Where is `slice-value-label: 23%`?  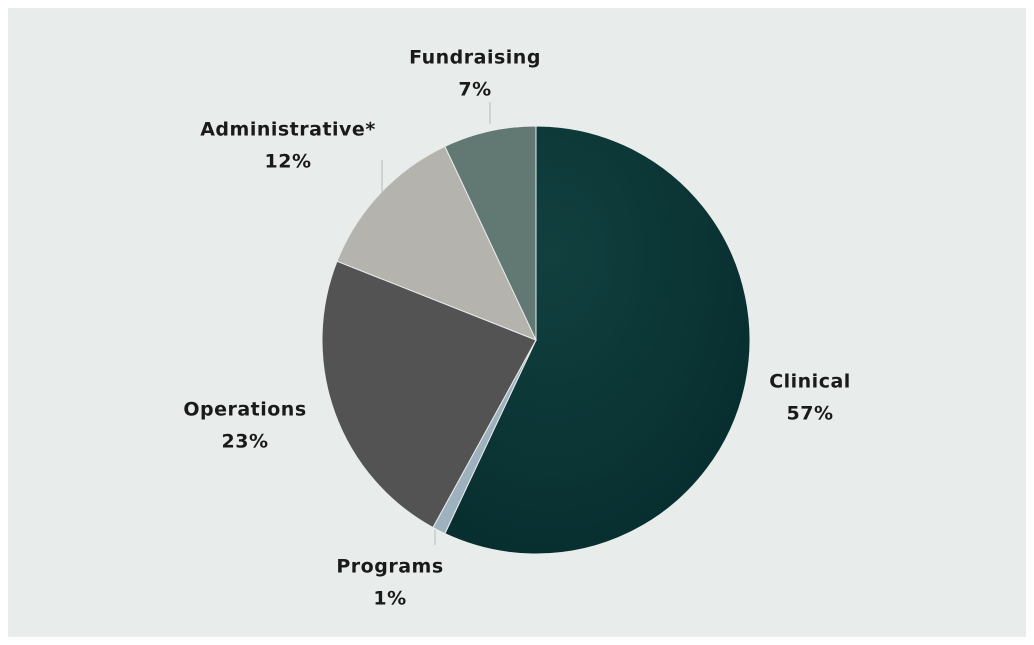 slice-value-label: 23% is located at coordinates (245, 442).